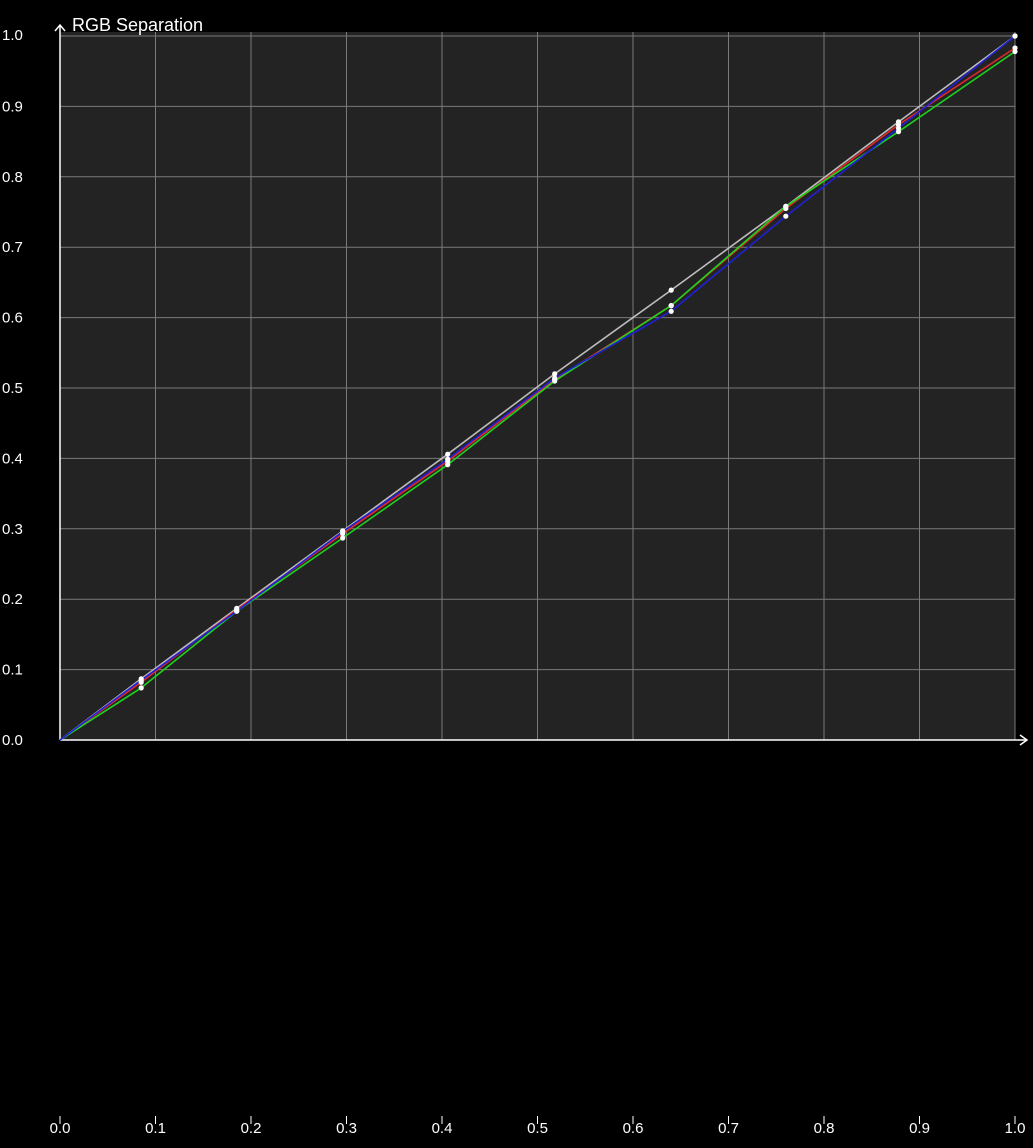  I want to click on x-tick-label: 0.8, so click(824, 1128).